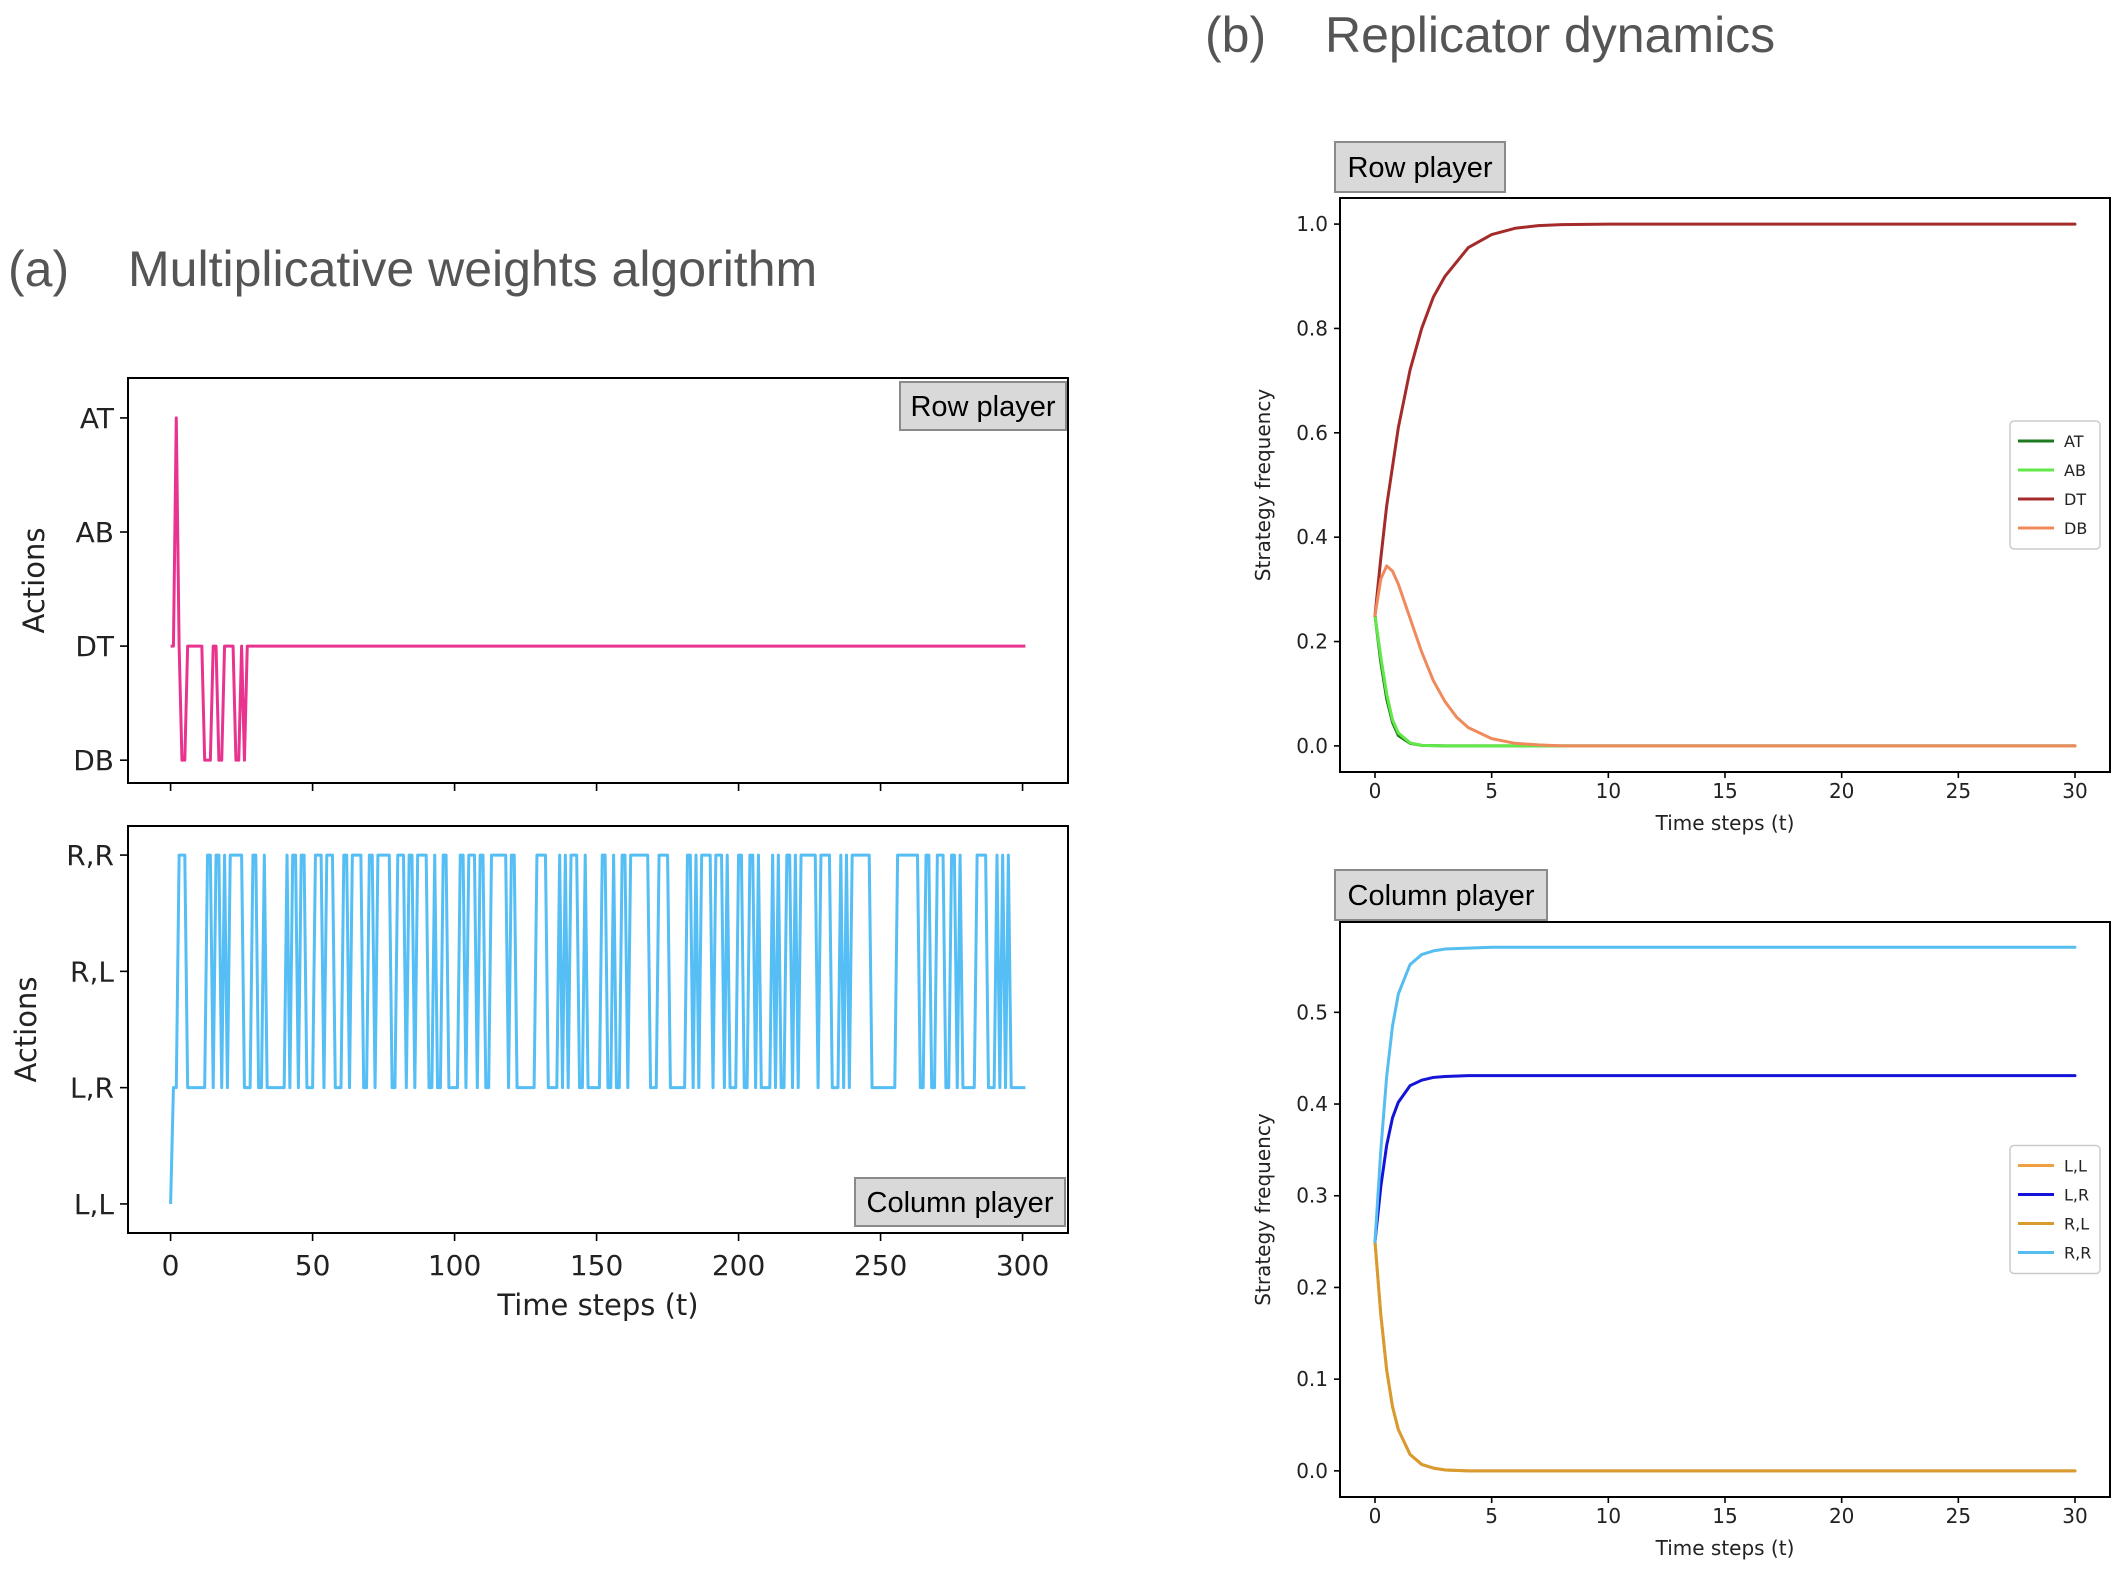 This screenshot has height=1580, width=2120. I want to click on rd-row-ytick-label-4: 0.8, so click(1312, 328).